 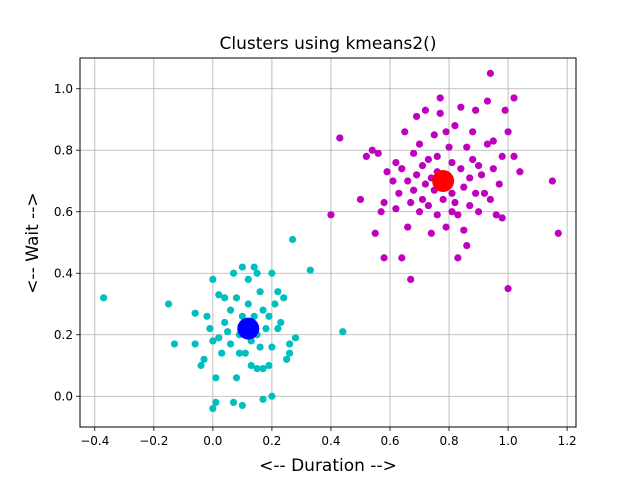 I want to click on x-tick-label: 0.0, so click(x=212, y=441).